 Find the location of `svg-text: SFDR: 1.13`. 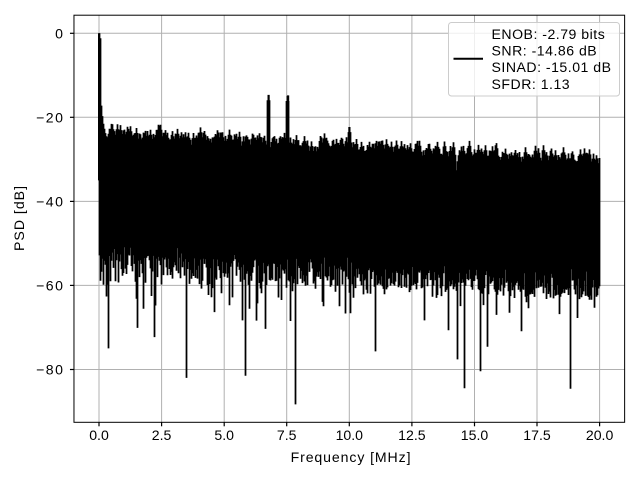

svg-text: SFDR: 1.13 is located at coordinates (531, 84).